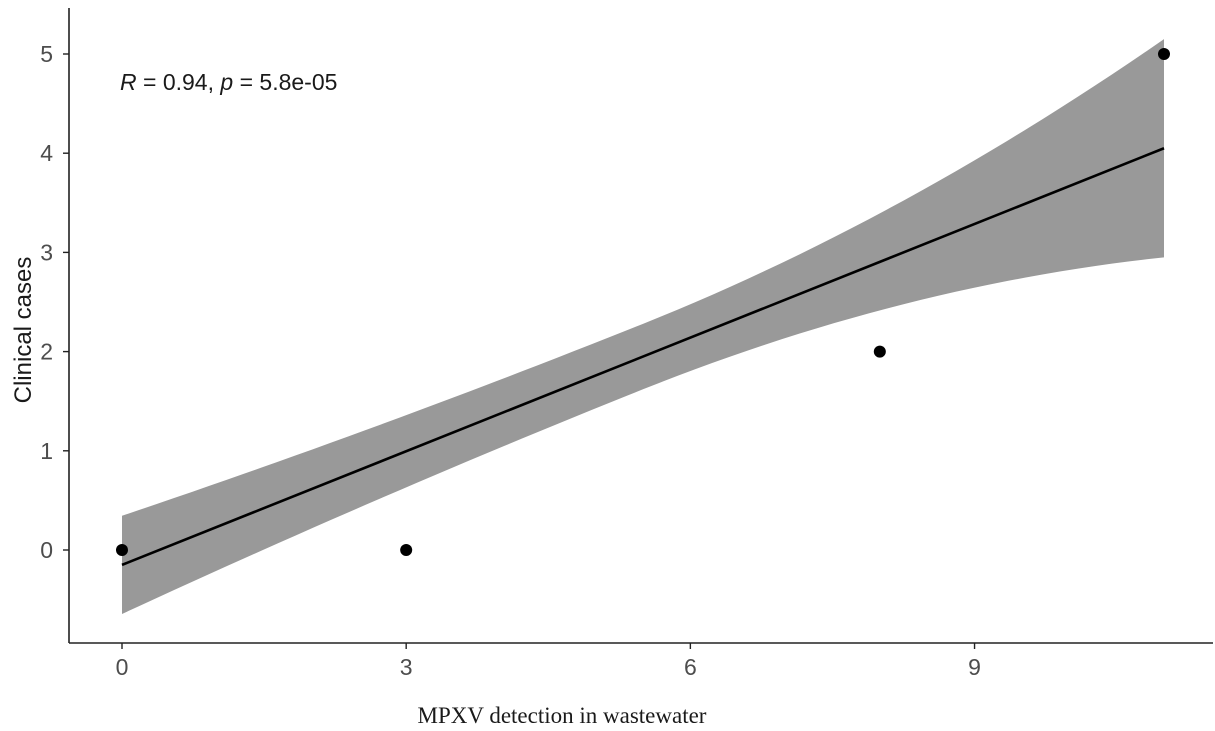 The width and height of the screenshot is (1215, 731). I want to click on x-tick-label-6: 6, so click(690, 667).